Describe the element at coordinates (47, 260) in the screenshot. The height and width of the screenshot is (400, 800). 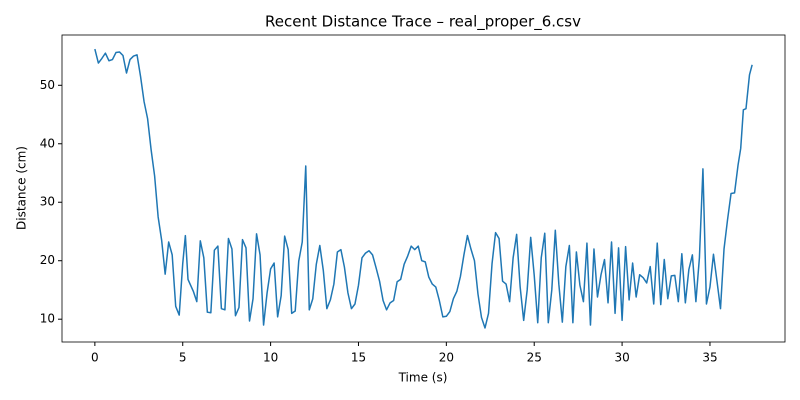
I see `y-tick-label: 20` at that location.